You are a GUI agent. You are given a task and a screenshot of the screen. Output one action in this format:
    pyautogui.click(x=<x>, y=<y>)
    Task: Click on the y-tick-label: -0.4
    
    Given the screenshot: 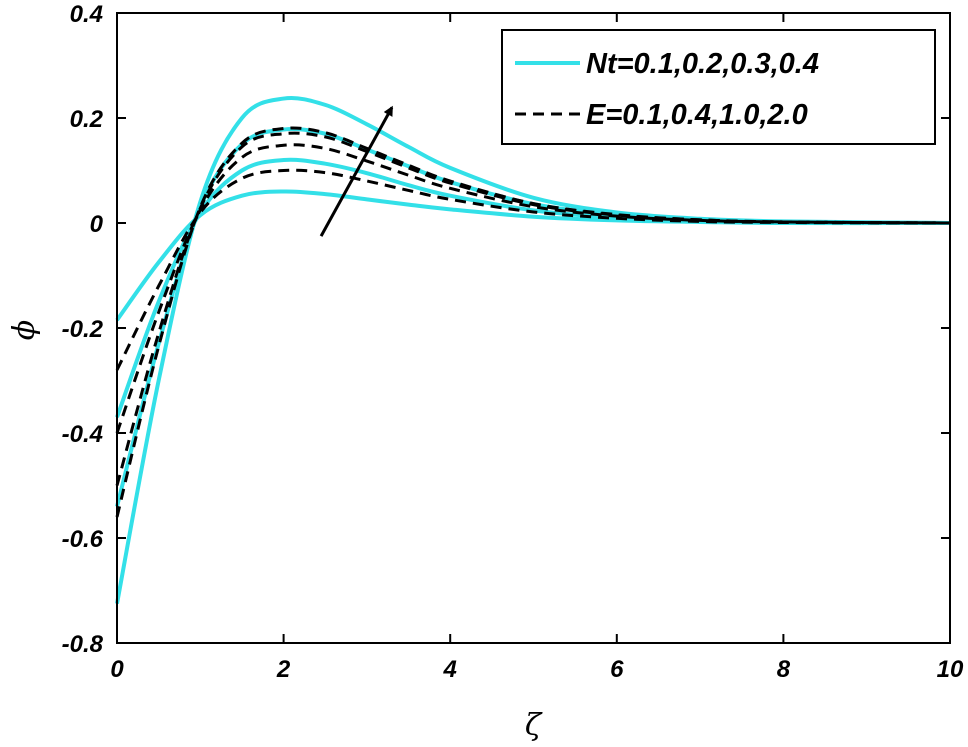 What is the action you would take?
    pyautogui.click(x=82, y=434)
    